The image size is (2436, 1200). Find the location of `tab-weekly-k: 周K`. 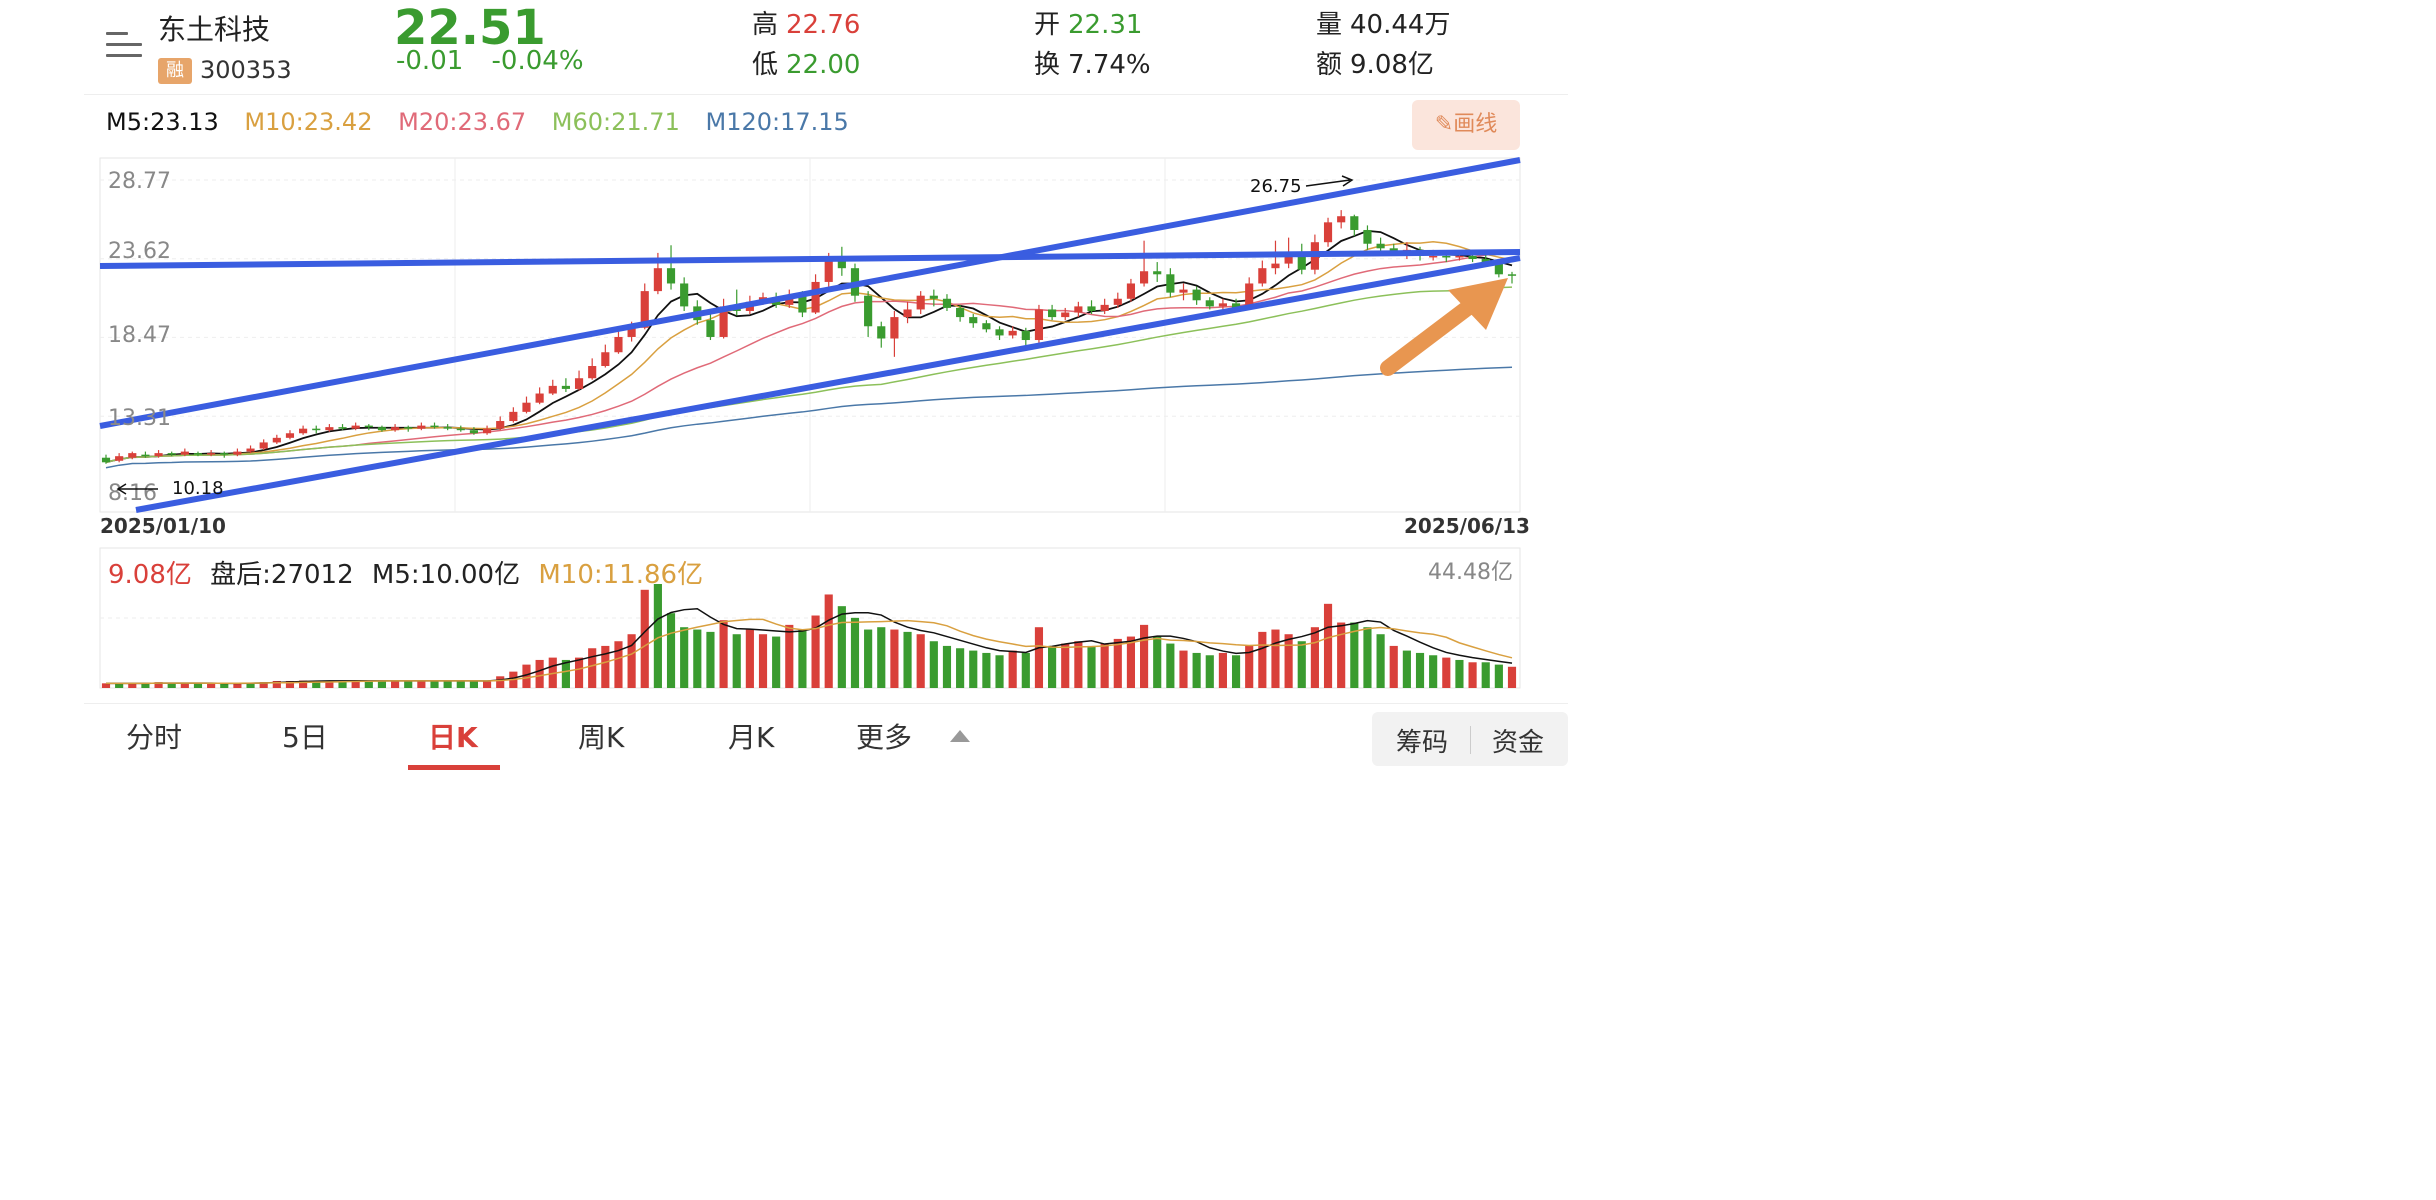

tab-weekly-k: 周K is located at coordinates (601, 737).